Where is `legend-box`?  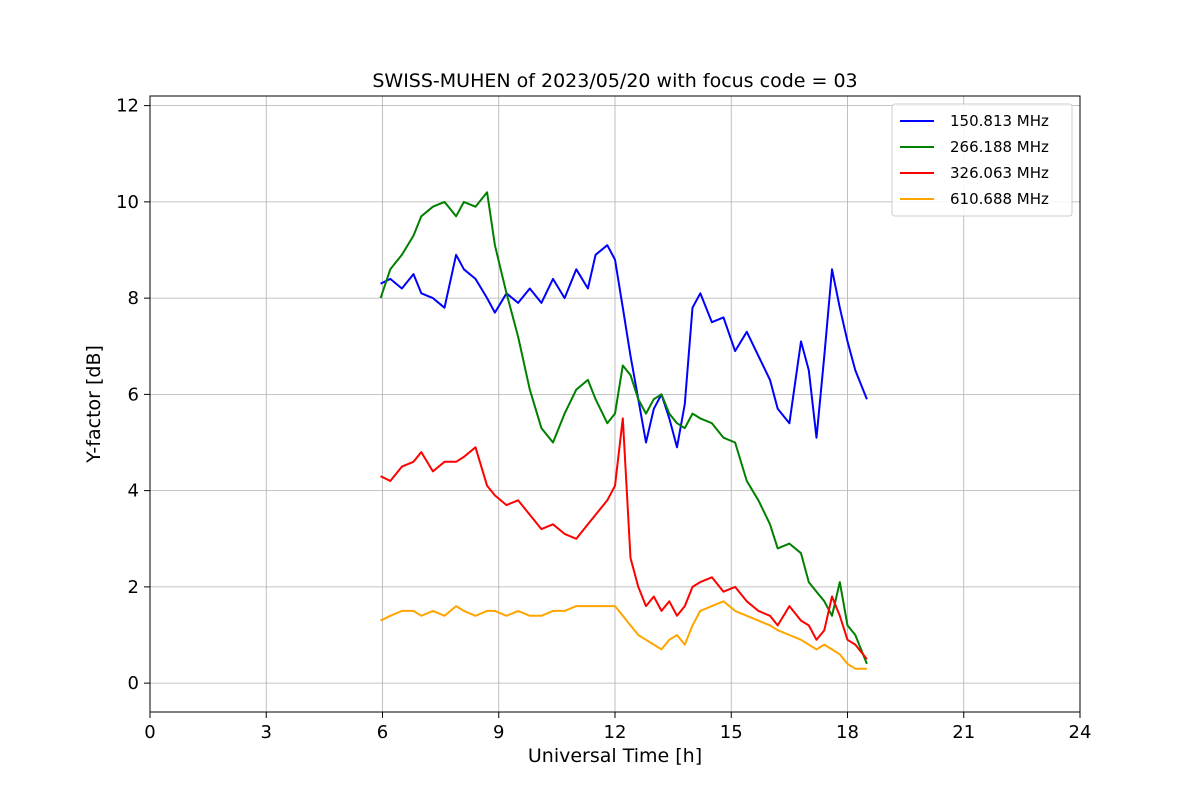 legend-box is located at coordinates (982, 160).